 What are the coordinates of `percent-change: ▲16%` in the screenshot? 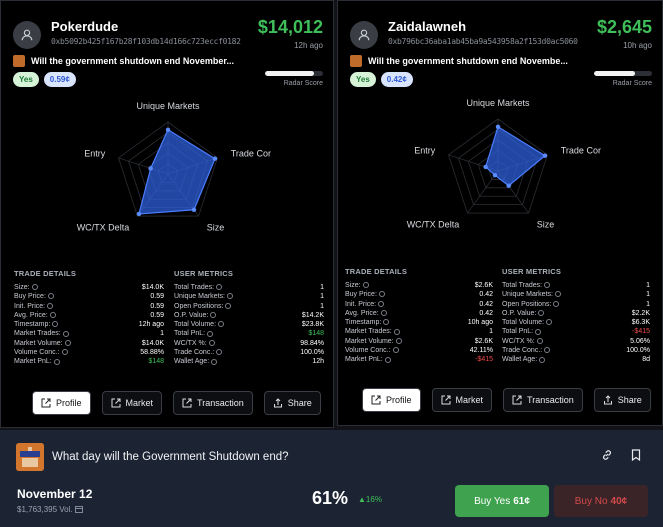 It's located at (370, 499).